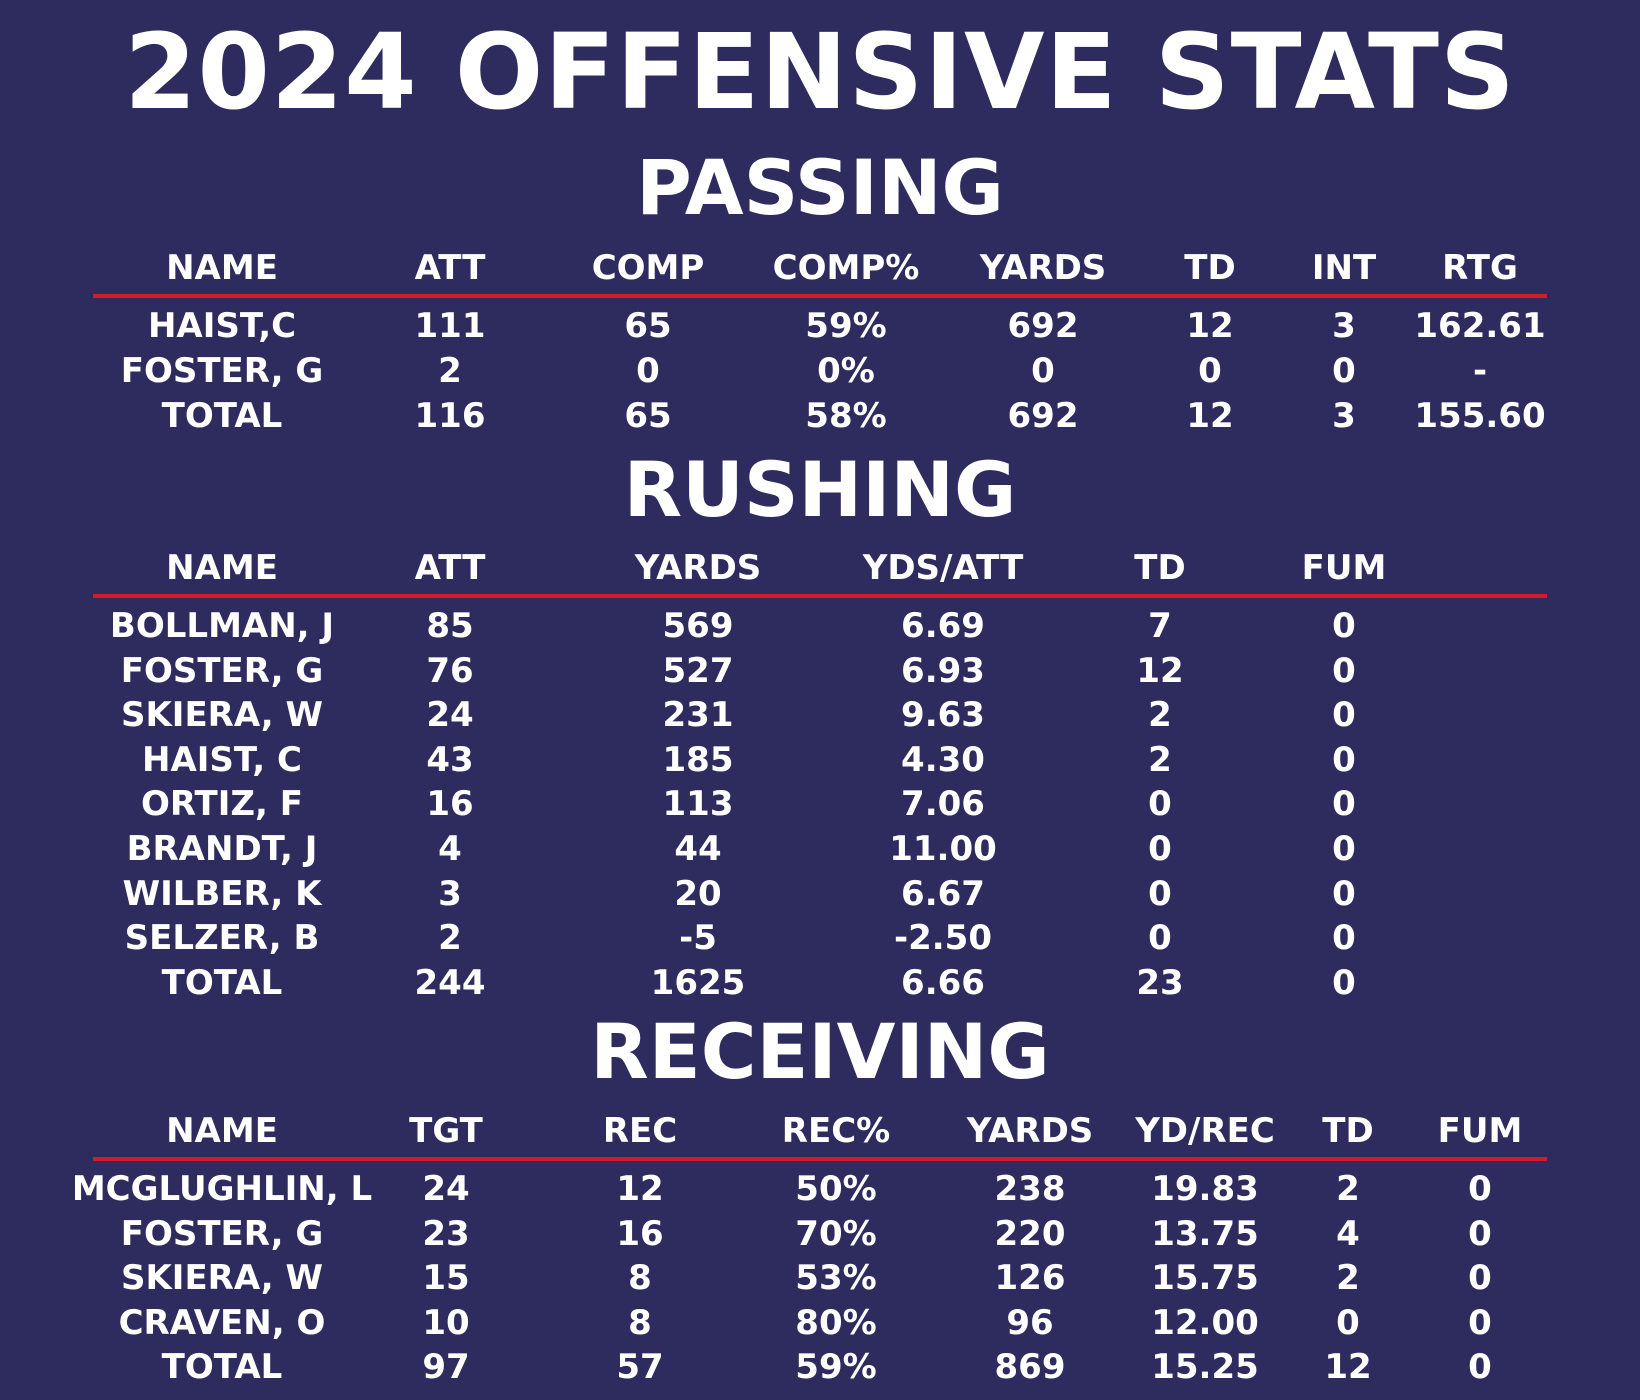  I want to click on rushing-column-header: NAME, so click(222, 568).